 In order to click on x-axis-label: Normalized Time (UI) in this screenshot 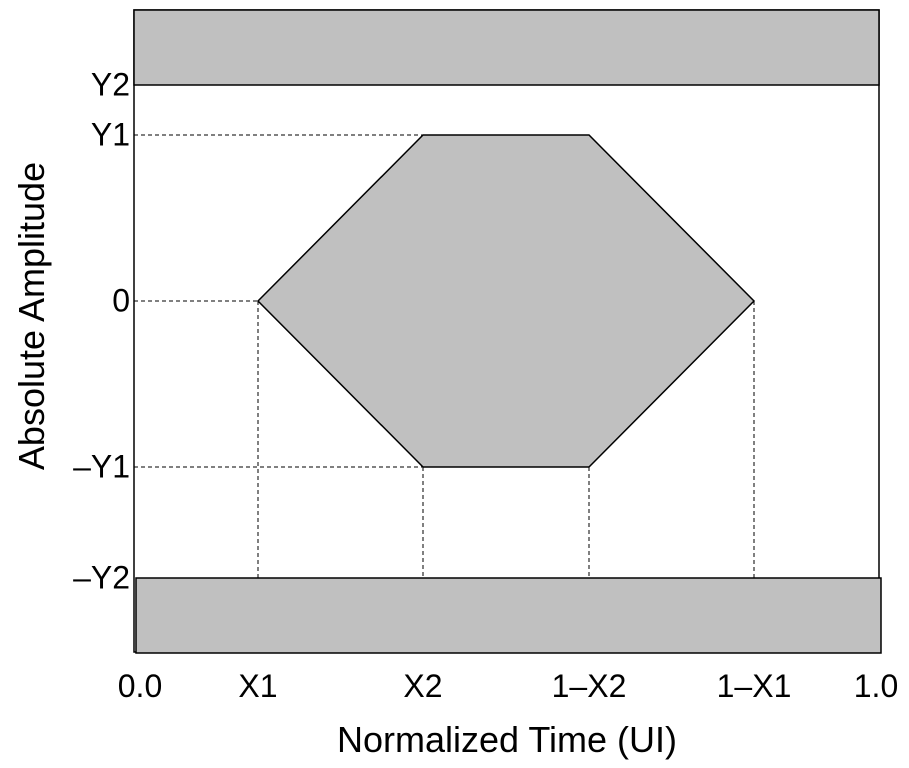, I will do `click(507, 739)`.